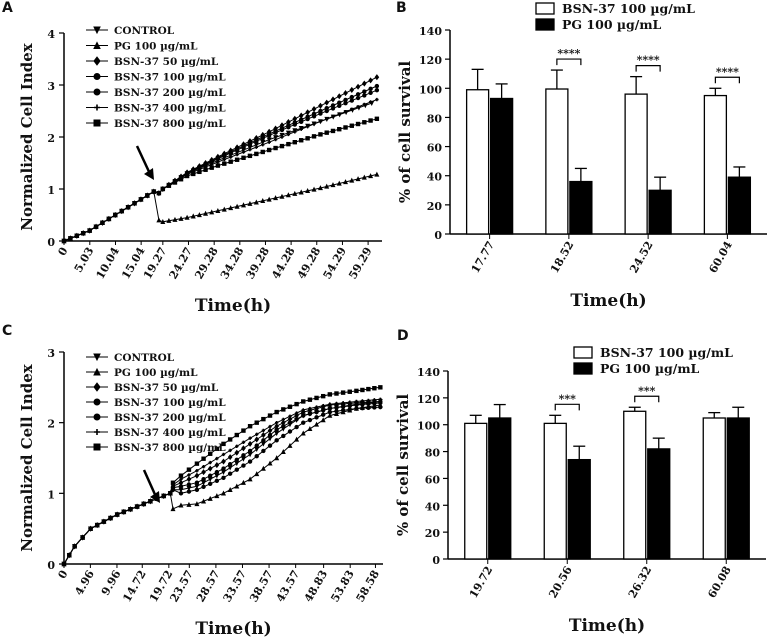  I want to click on panel-c-series-line, so click(222, 481).